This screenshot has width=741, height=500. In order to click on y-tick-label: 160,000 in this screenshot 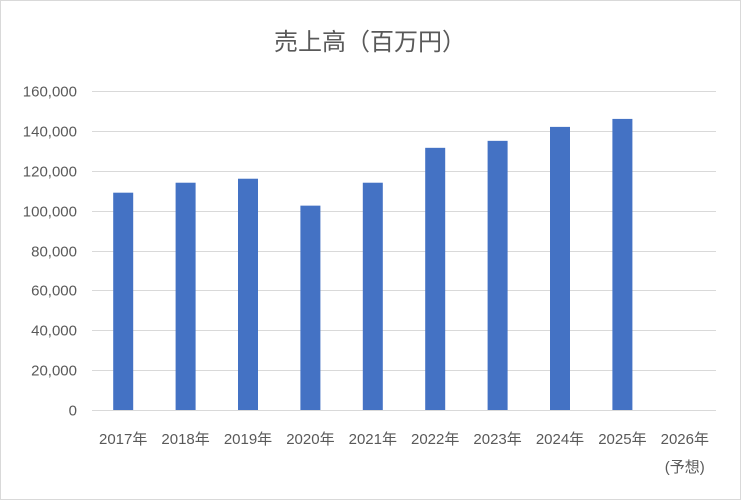, I will do `click(50, 92)`.